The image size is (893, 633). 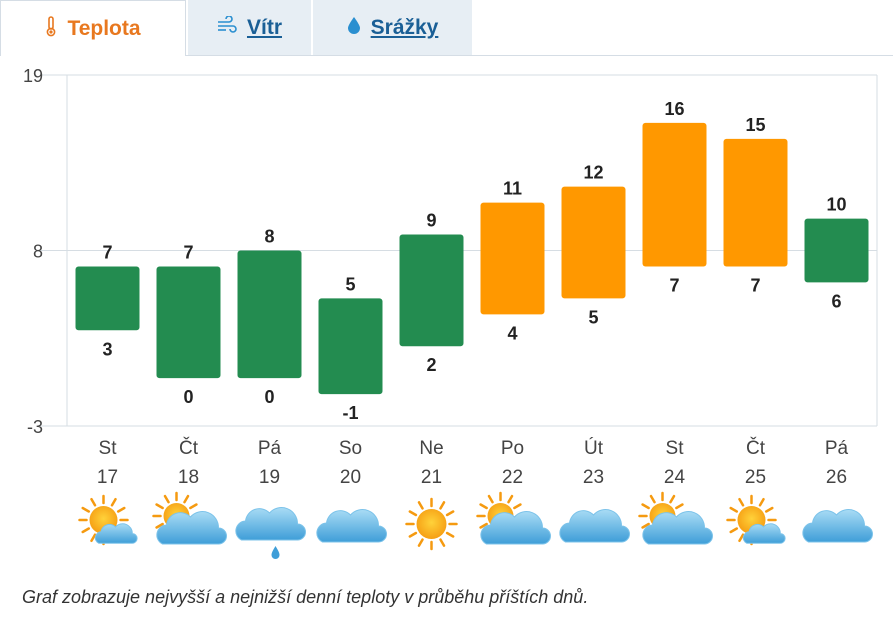 What do you see at coordinates (350, 413) in the screenshot?
I see `min-temp-label: -1` at bounding box center [350, 413].